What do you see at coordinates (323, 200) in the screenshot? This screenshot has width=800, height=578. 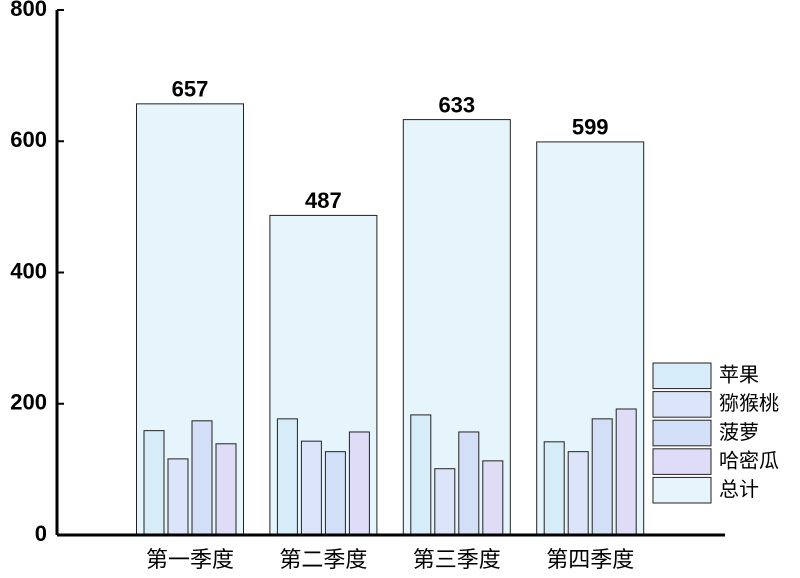 I see `data-label: 487` at bounding box center [323, 200].